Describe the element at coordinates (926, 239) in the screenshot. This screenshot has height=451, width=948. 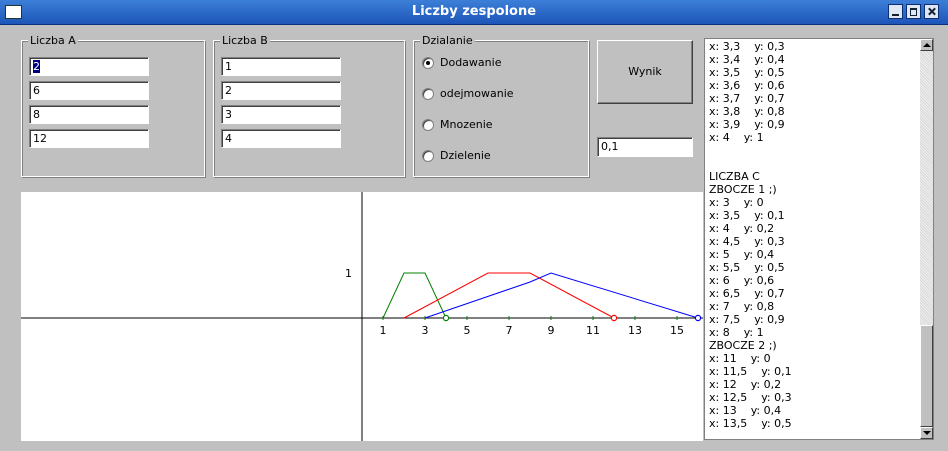
I see `output-scrollbar` at that location.